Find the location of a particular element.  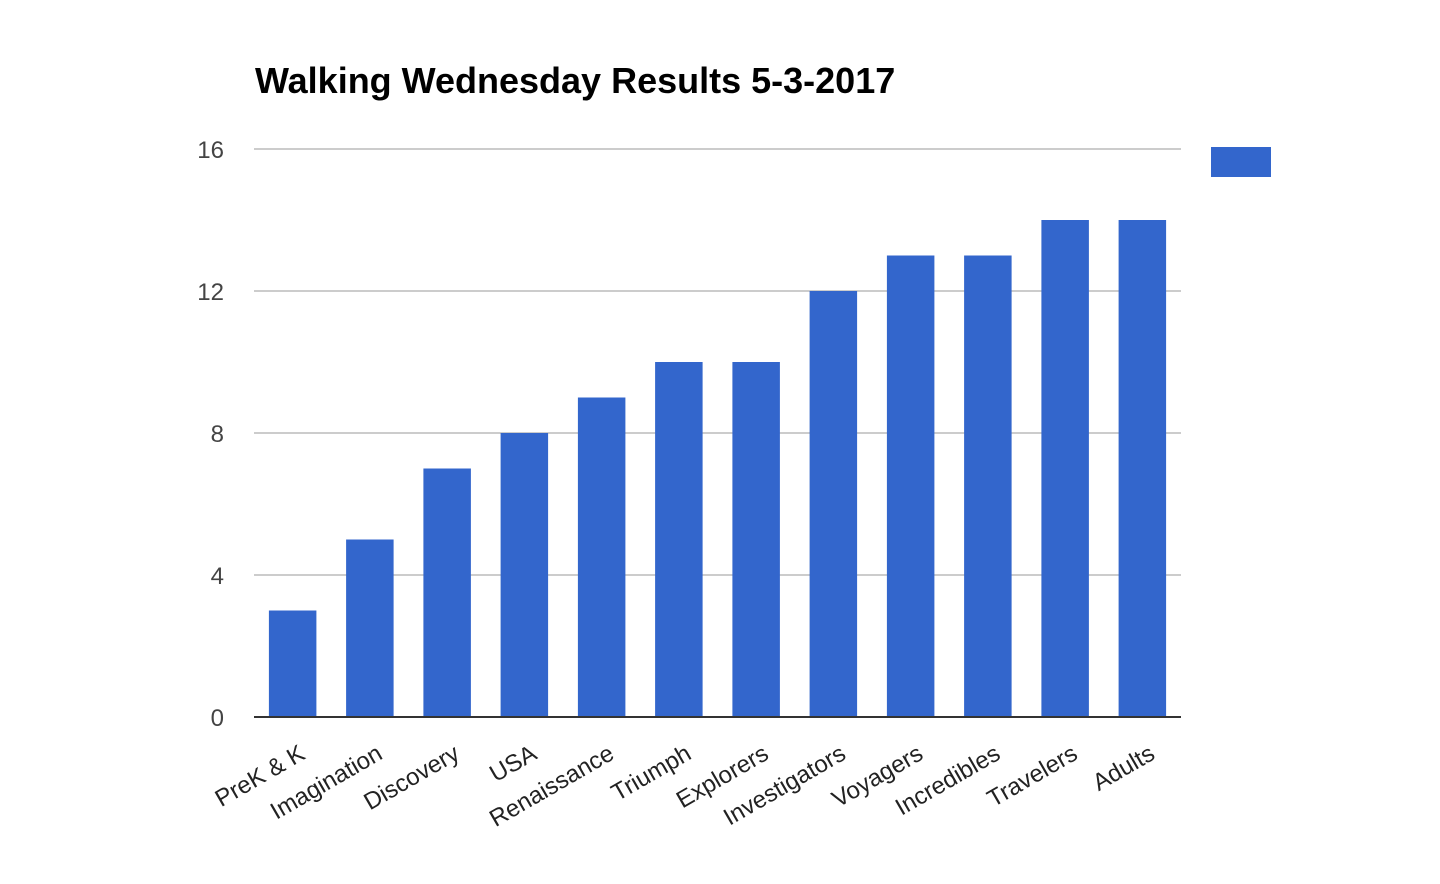

chart-title: Walking Wednesday Results 5-3-2017 is located at coordinates (575, 80).